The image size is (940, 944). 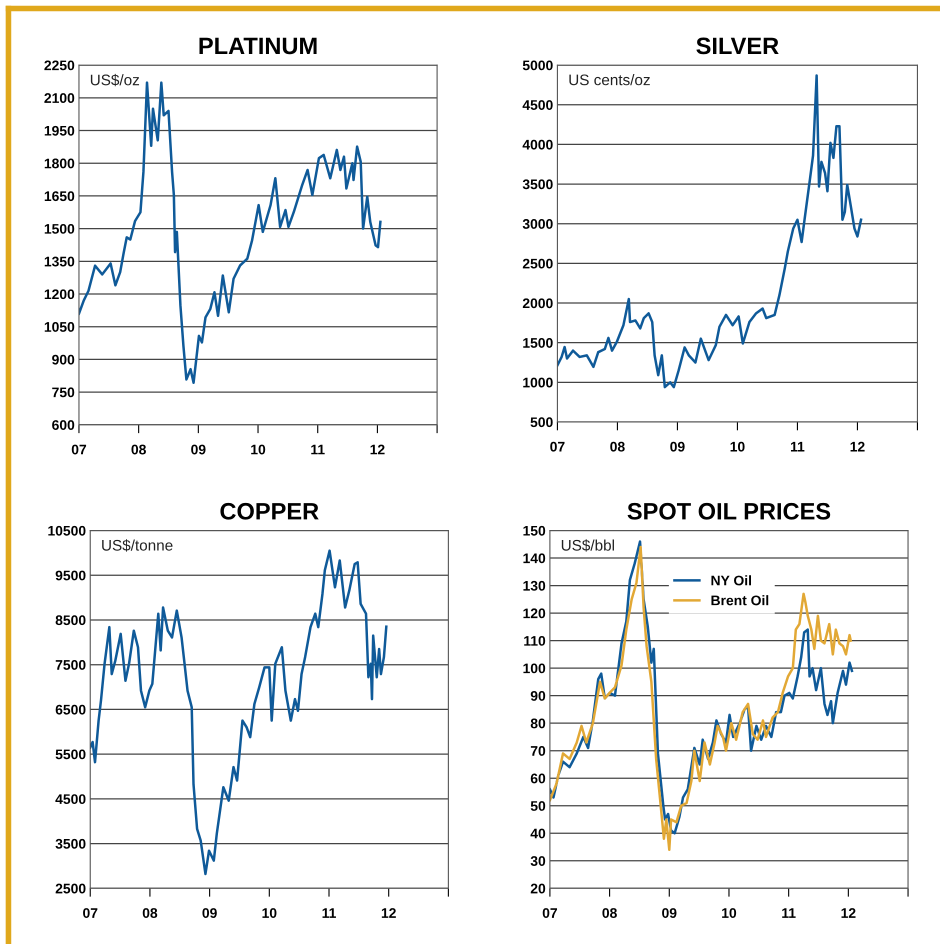 I want to click on y-tick-label: 40, so click(x=538, y=833).